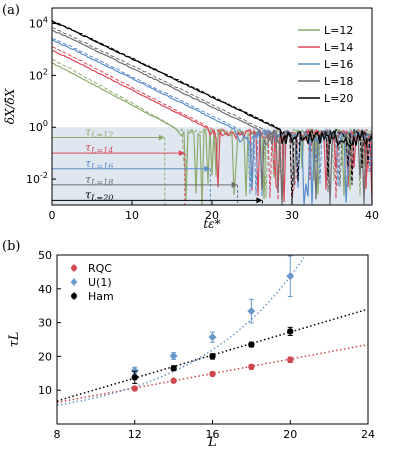 The image size is (407, 473). What do you see at coordinates (45, 390) in the screenshot?
I see `y-tick-label: 10` at bounding box center [45, 390].